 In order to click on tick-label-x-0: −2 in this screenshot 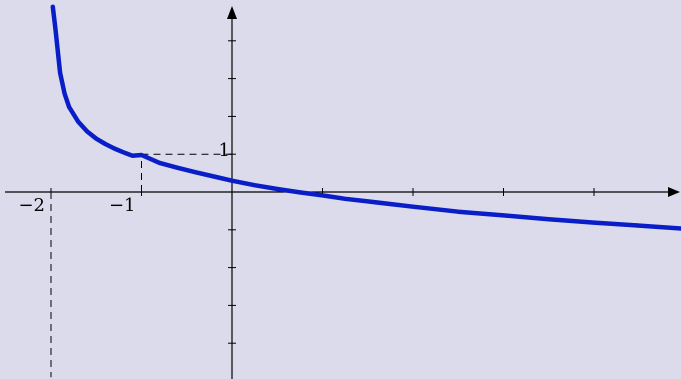, I will do `click(31, 205)`.